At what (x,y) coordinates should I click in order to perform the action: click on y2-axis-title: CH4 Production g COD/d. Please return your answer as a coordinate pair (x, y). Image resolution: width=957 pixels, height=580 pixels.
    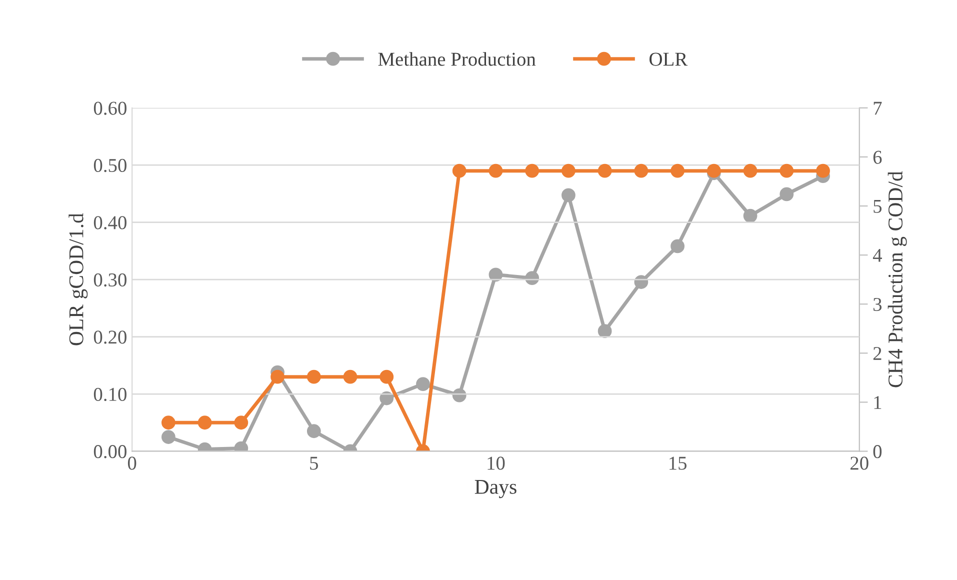
    Looking at the image, I should click on (897, 279).